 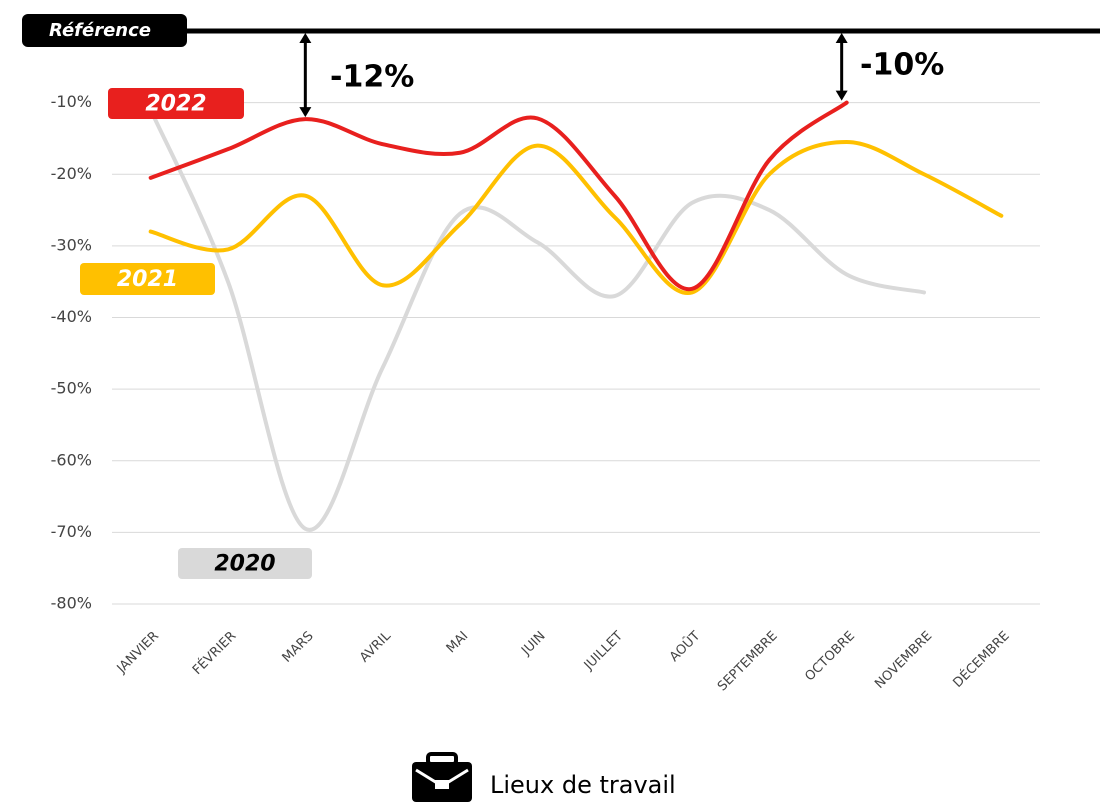 I want to click on y-tick-label: -80%, so click(x=71, y=603).